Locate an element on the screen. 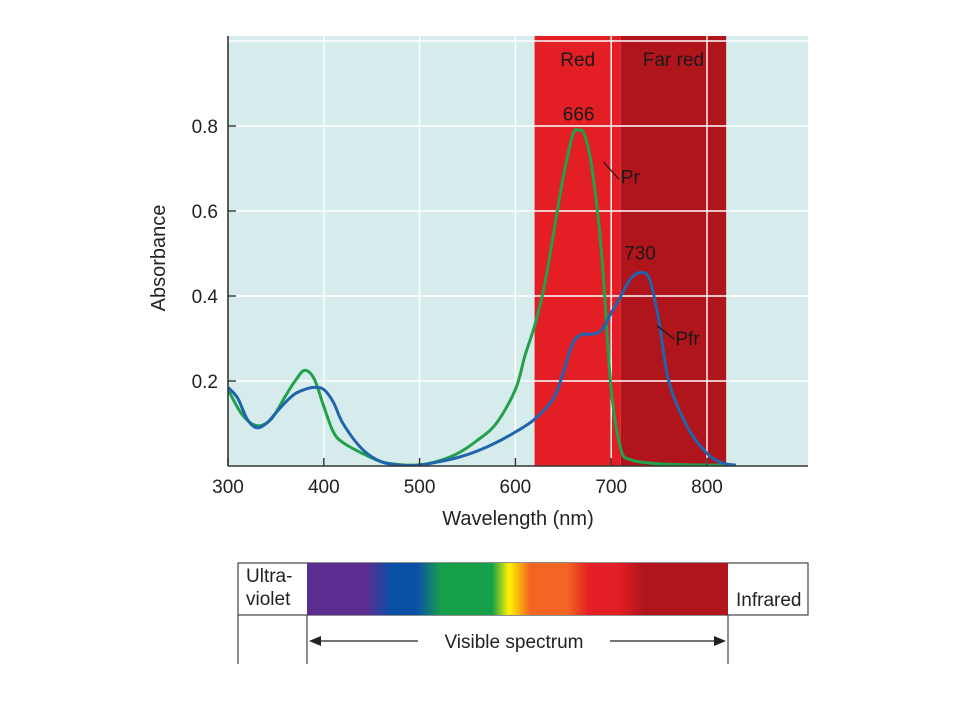 Image resolution: width=960 pixels, height=720 pixels. y-tick-label: 0.4 is located at coordinates (205, 297).